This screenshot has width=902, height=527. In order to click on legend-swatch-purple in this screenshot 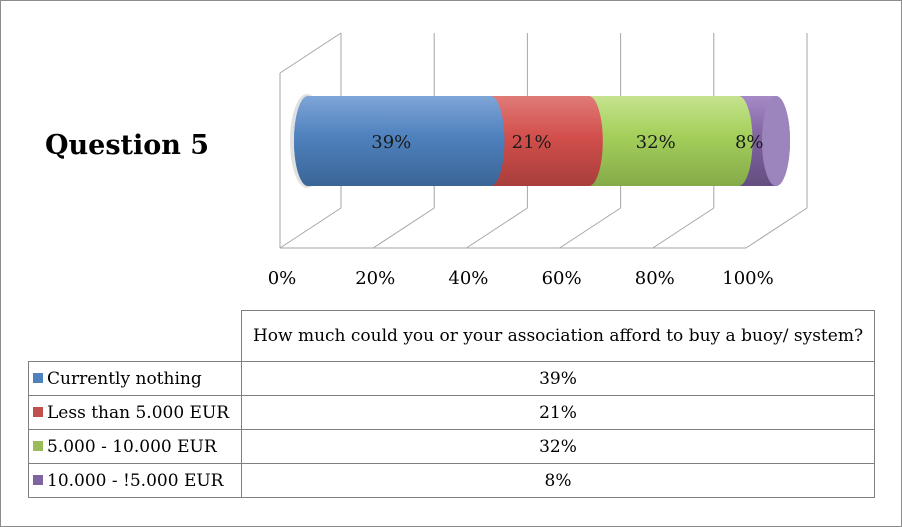, I will do `click(38, 479)`.